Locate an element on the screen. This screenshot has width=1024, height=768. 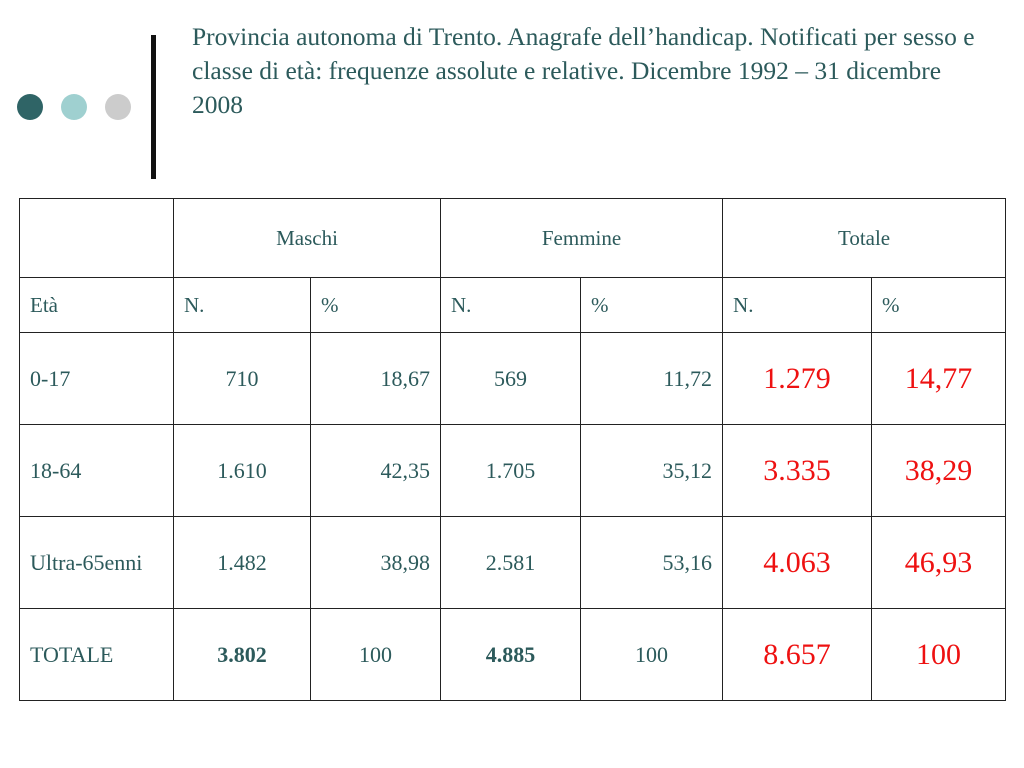
group-header-totale: Totale is located at coordinates (864, 238).